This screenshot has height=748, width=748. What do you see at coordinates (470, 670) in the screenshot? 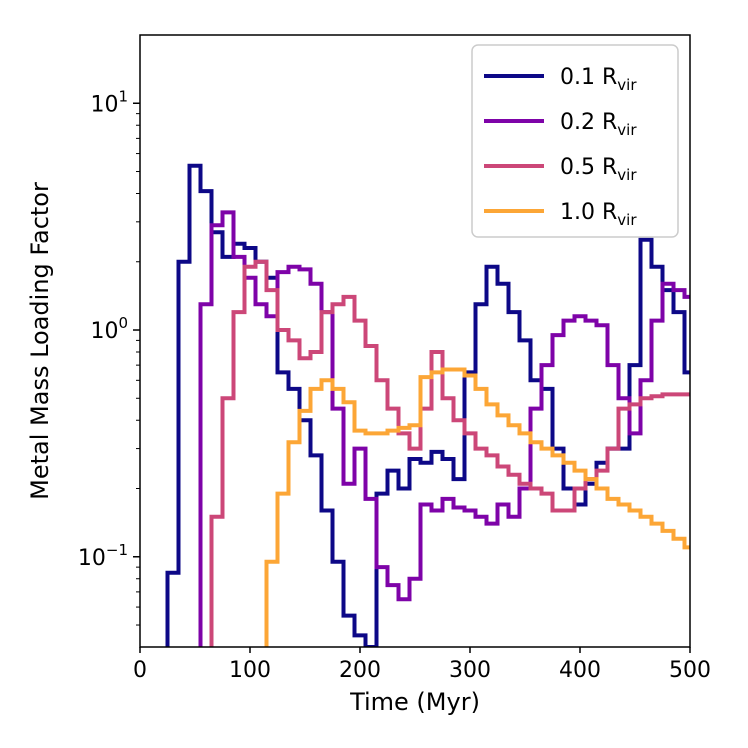
I see `x-tick-label: 300` at bounding box center [470, 670].